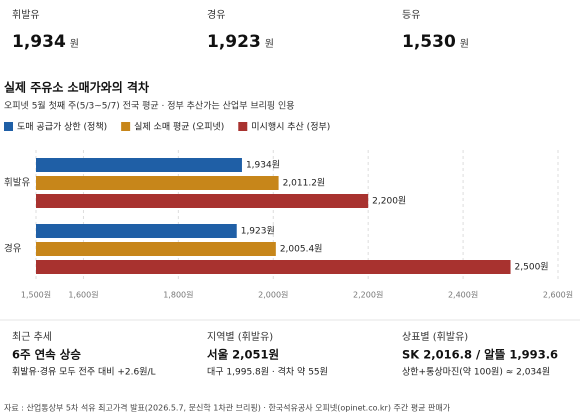  Describe the element at coordinates (46, 355) in the screenshot. I see `stat-value: 6주 연속 상승` at that location.